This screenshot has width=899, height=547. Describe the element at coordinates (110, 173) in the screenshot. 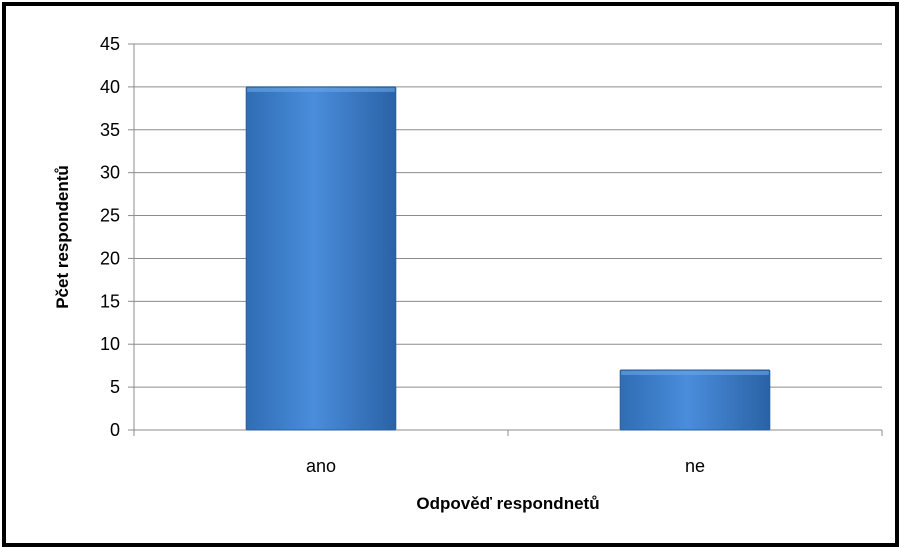

I see `y-tick-label: 30` at that location.